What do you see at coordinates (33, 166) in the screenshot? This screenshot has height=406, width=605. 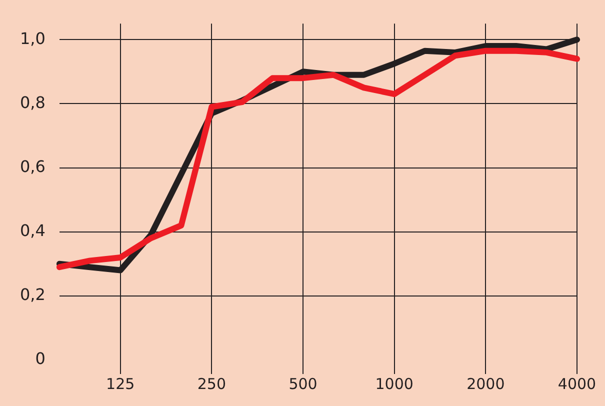 I see `y-tick-label: 0,6` at bounding box center [33, 166].